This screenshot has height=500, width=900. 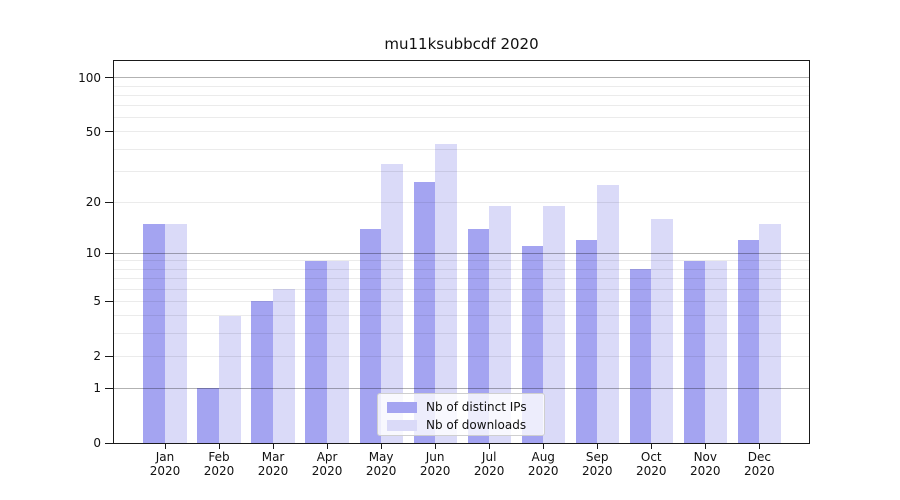 I want to click on legend-item-downloads: Nb of downloads, so click(x=465, y=425).